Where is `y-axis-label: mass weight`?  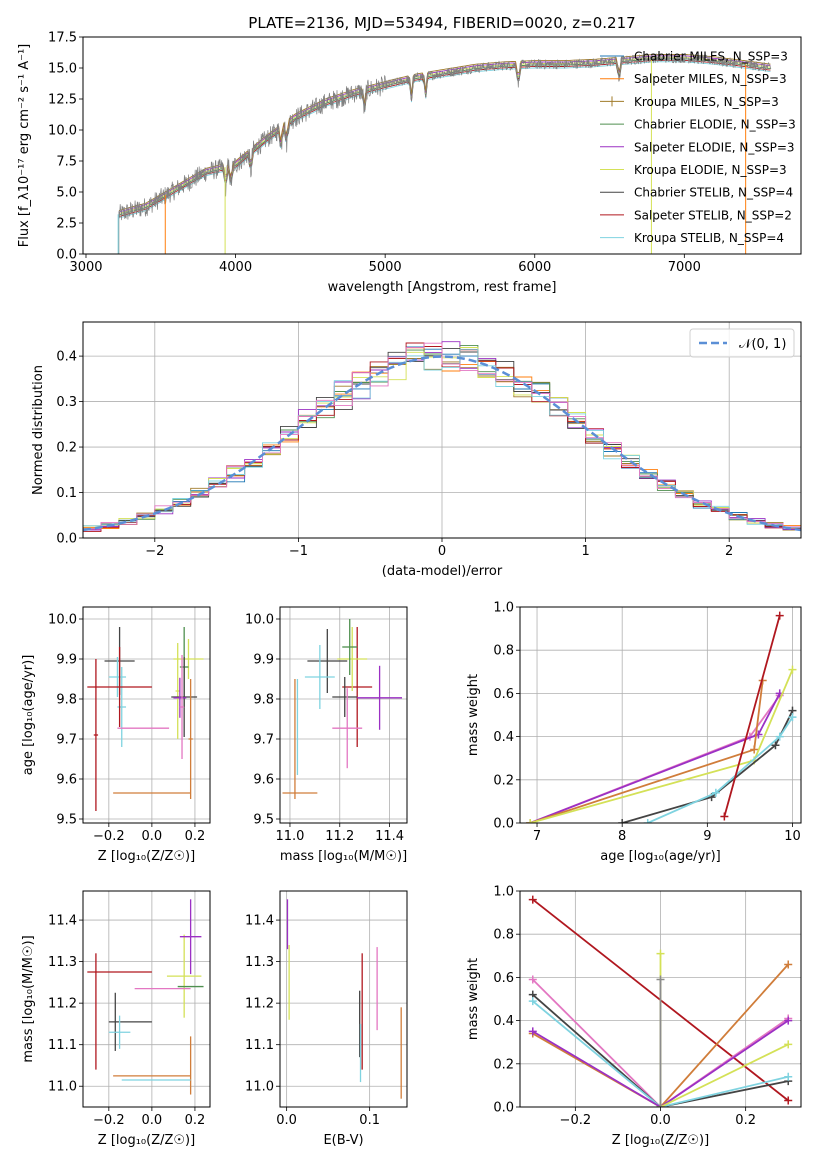 y-axis-label: mass weight is located at coordinates (473, 999).